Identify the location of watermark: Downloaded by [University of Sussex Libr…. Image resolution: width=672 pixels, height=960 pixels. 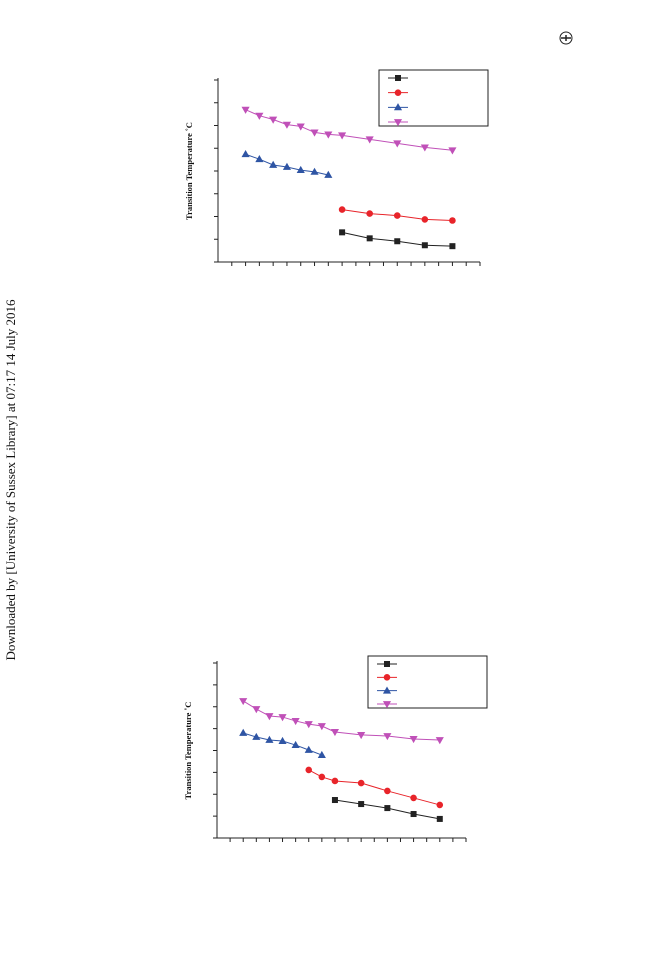
(10, 480).